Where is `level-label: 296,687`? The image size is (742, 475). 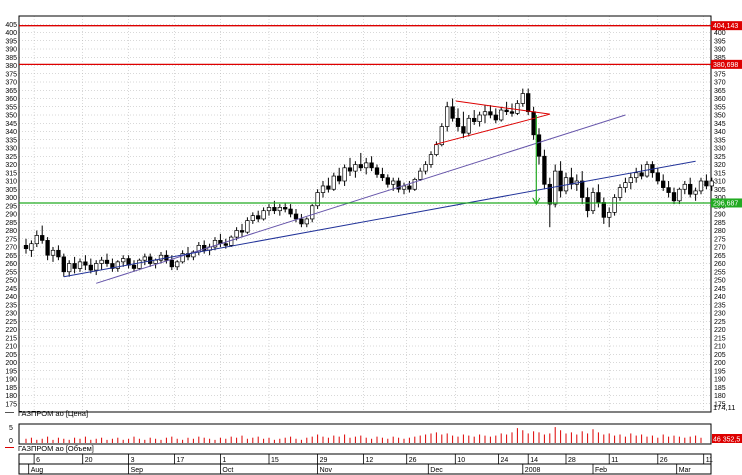 level-label: 296,687 is located at coordinates (725, 203).